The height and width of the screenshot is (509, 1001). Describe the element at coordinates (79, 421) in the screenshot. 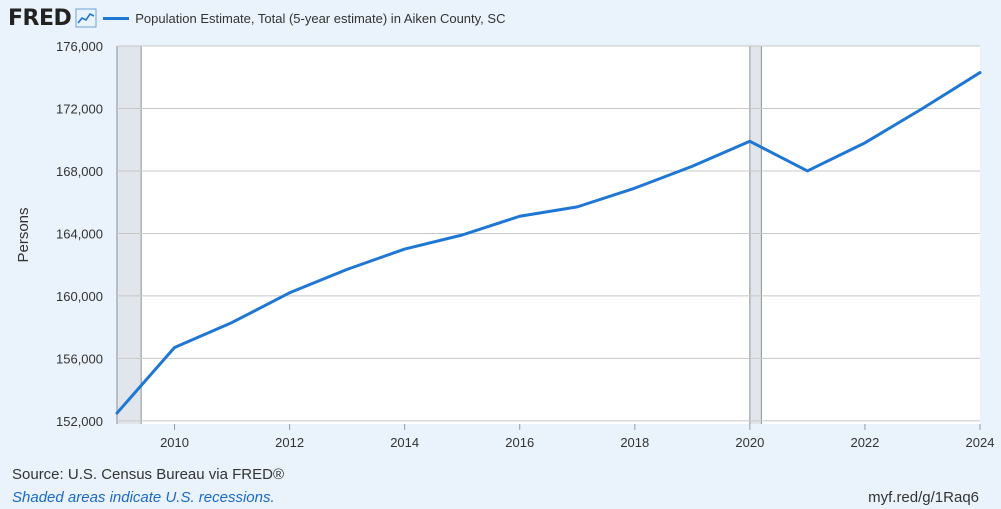

I see `y-tick-label: 152,000` at that location.